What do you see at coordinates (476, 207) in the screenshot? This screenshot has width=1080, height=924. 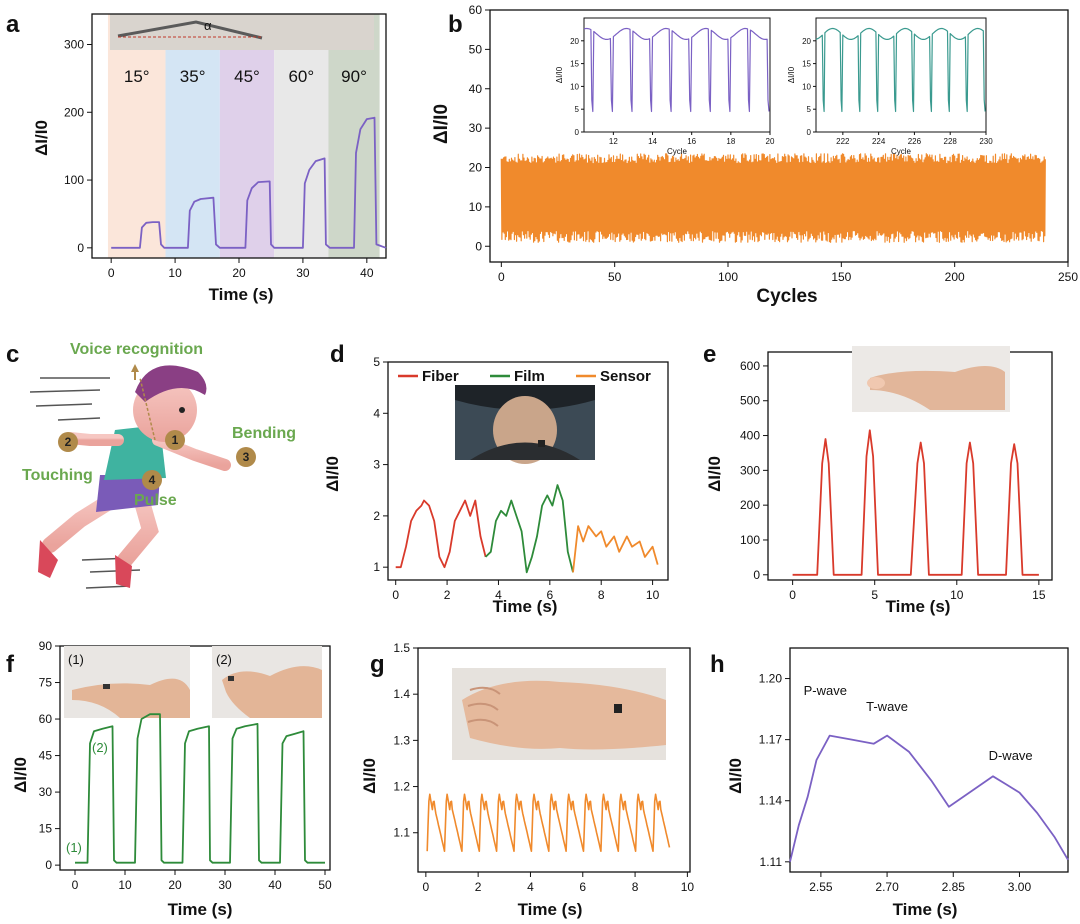 I see `y-tick-label: 10` at bounding box center [476, 207].